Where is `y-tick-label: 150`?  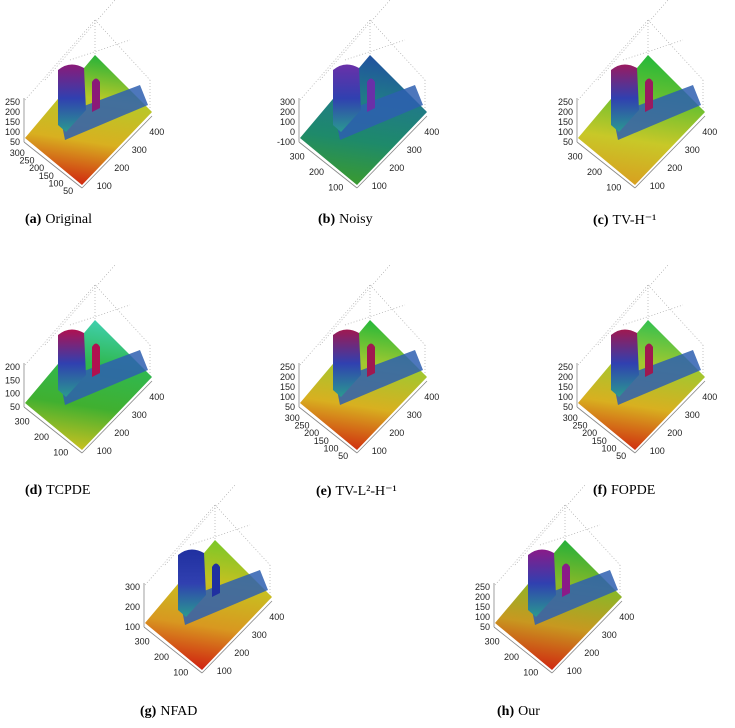 y-tick-label: 150 is located at coordinates (599, 441).